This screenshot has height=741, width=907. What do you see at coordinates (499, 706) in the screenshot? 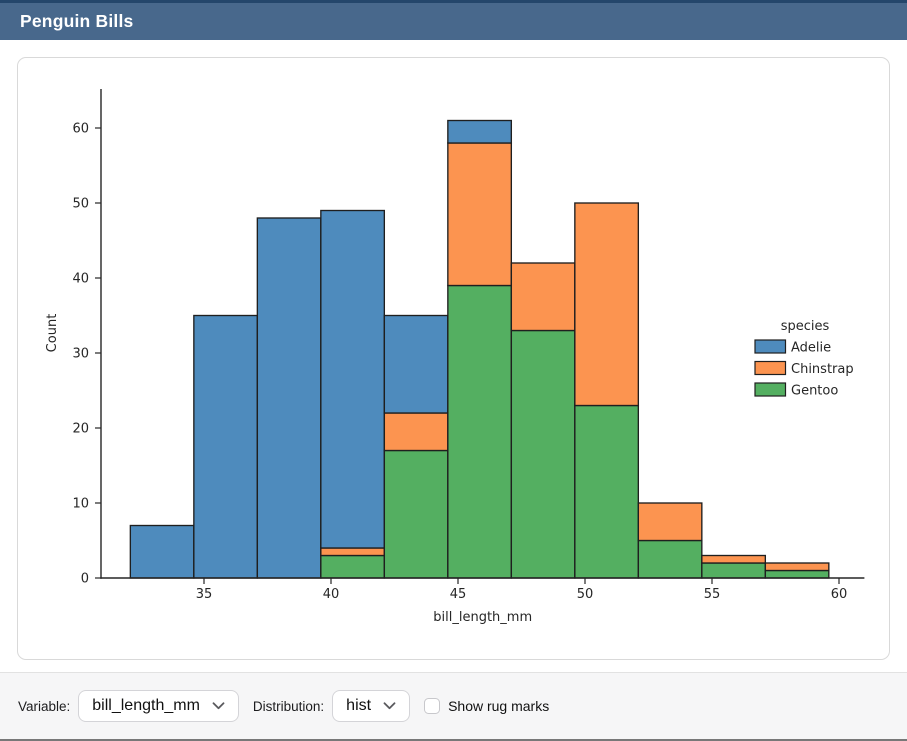
I see `rug-checkbox-label: Show rug marks` at bounding box center [499, 706].